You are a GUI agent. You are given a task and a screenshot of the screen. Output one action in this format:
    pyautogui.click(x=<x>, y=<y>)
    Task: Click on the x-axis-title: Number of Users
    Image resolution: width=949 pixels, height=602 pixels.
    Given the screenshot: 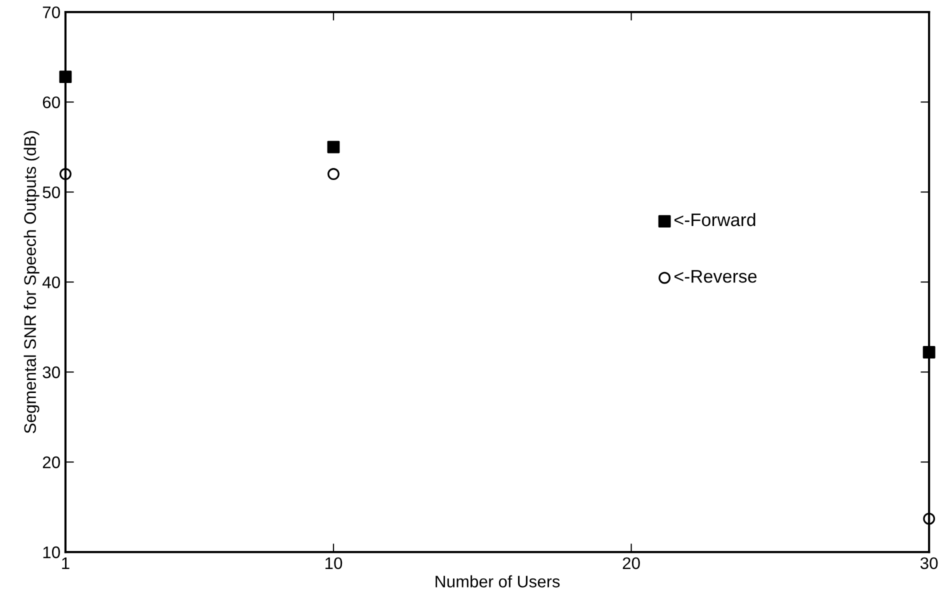 What is the action you would take?
    pyautogui.click(x=498, y=581)
    